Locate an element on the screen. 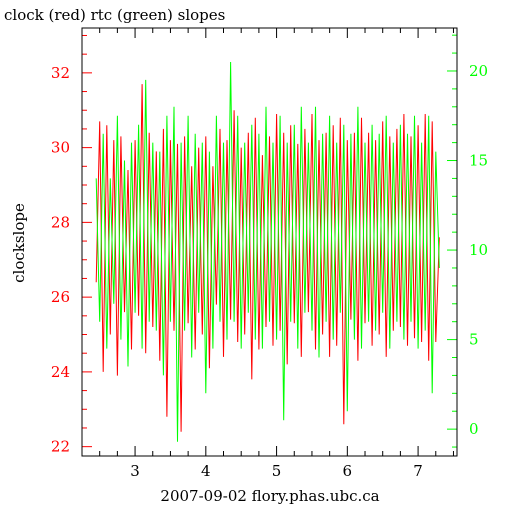  x-tick-label: 4 is located at coordinates (206, 471).